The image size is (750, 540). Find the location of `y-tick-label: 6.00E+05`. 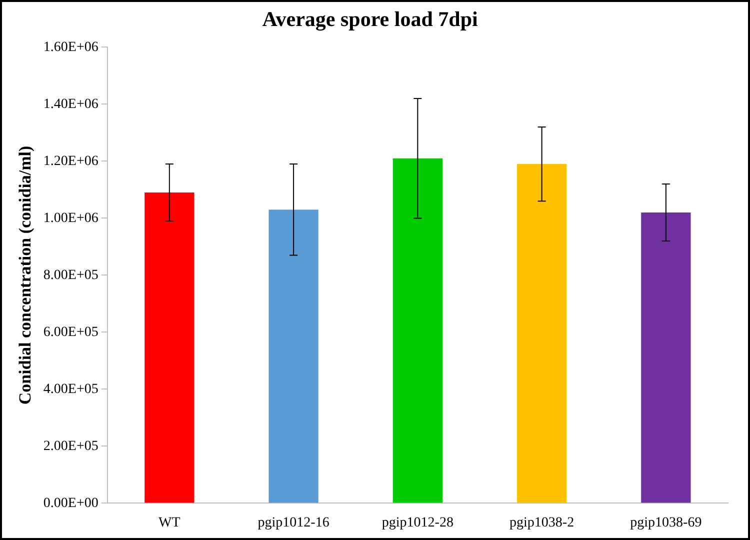

y-tick-label: 6.00E+05 is located at coordinates (70, 332).